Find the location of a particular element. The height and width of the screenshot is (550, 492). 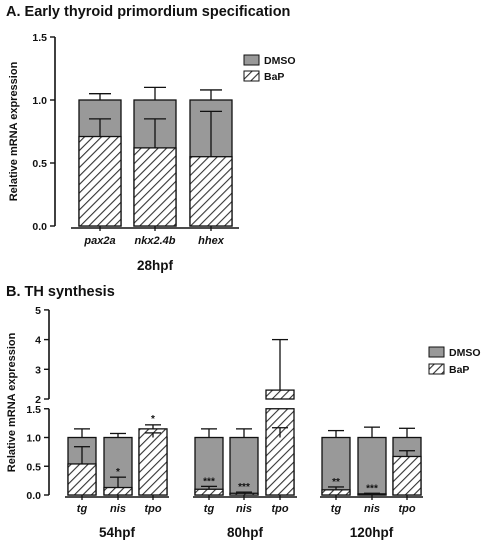

panel-b-y-axis-title: Relative mRNA expression is located at coordinates (12, 402).